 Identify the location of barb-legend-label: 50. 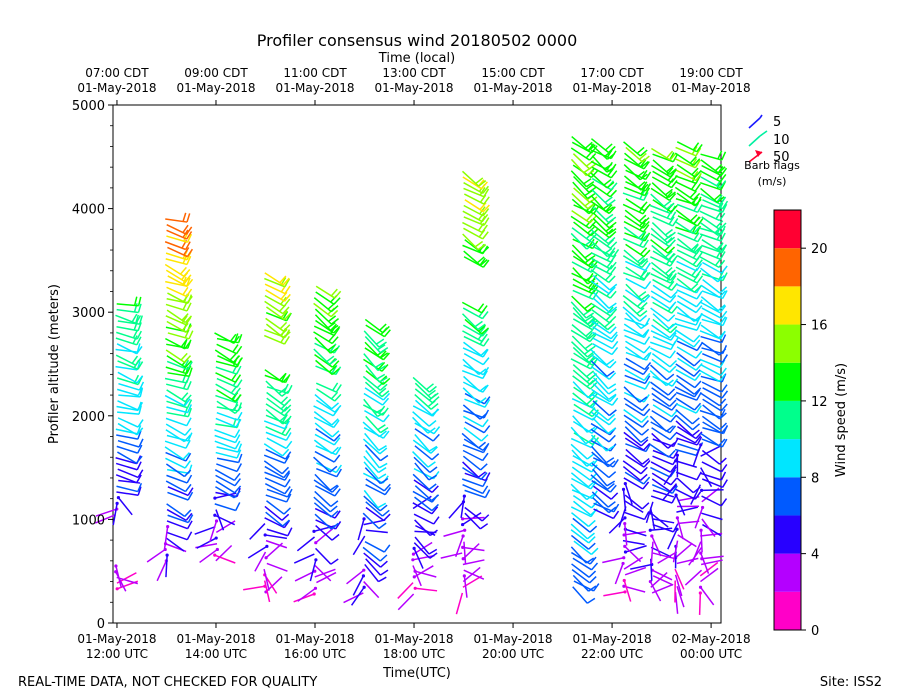
(781, 157).